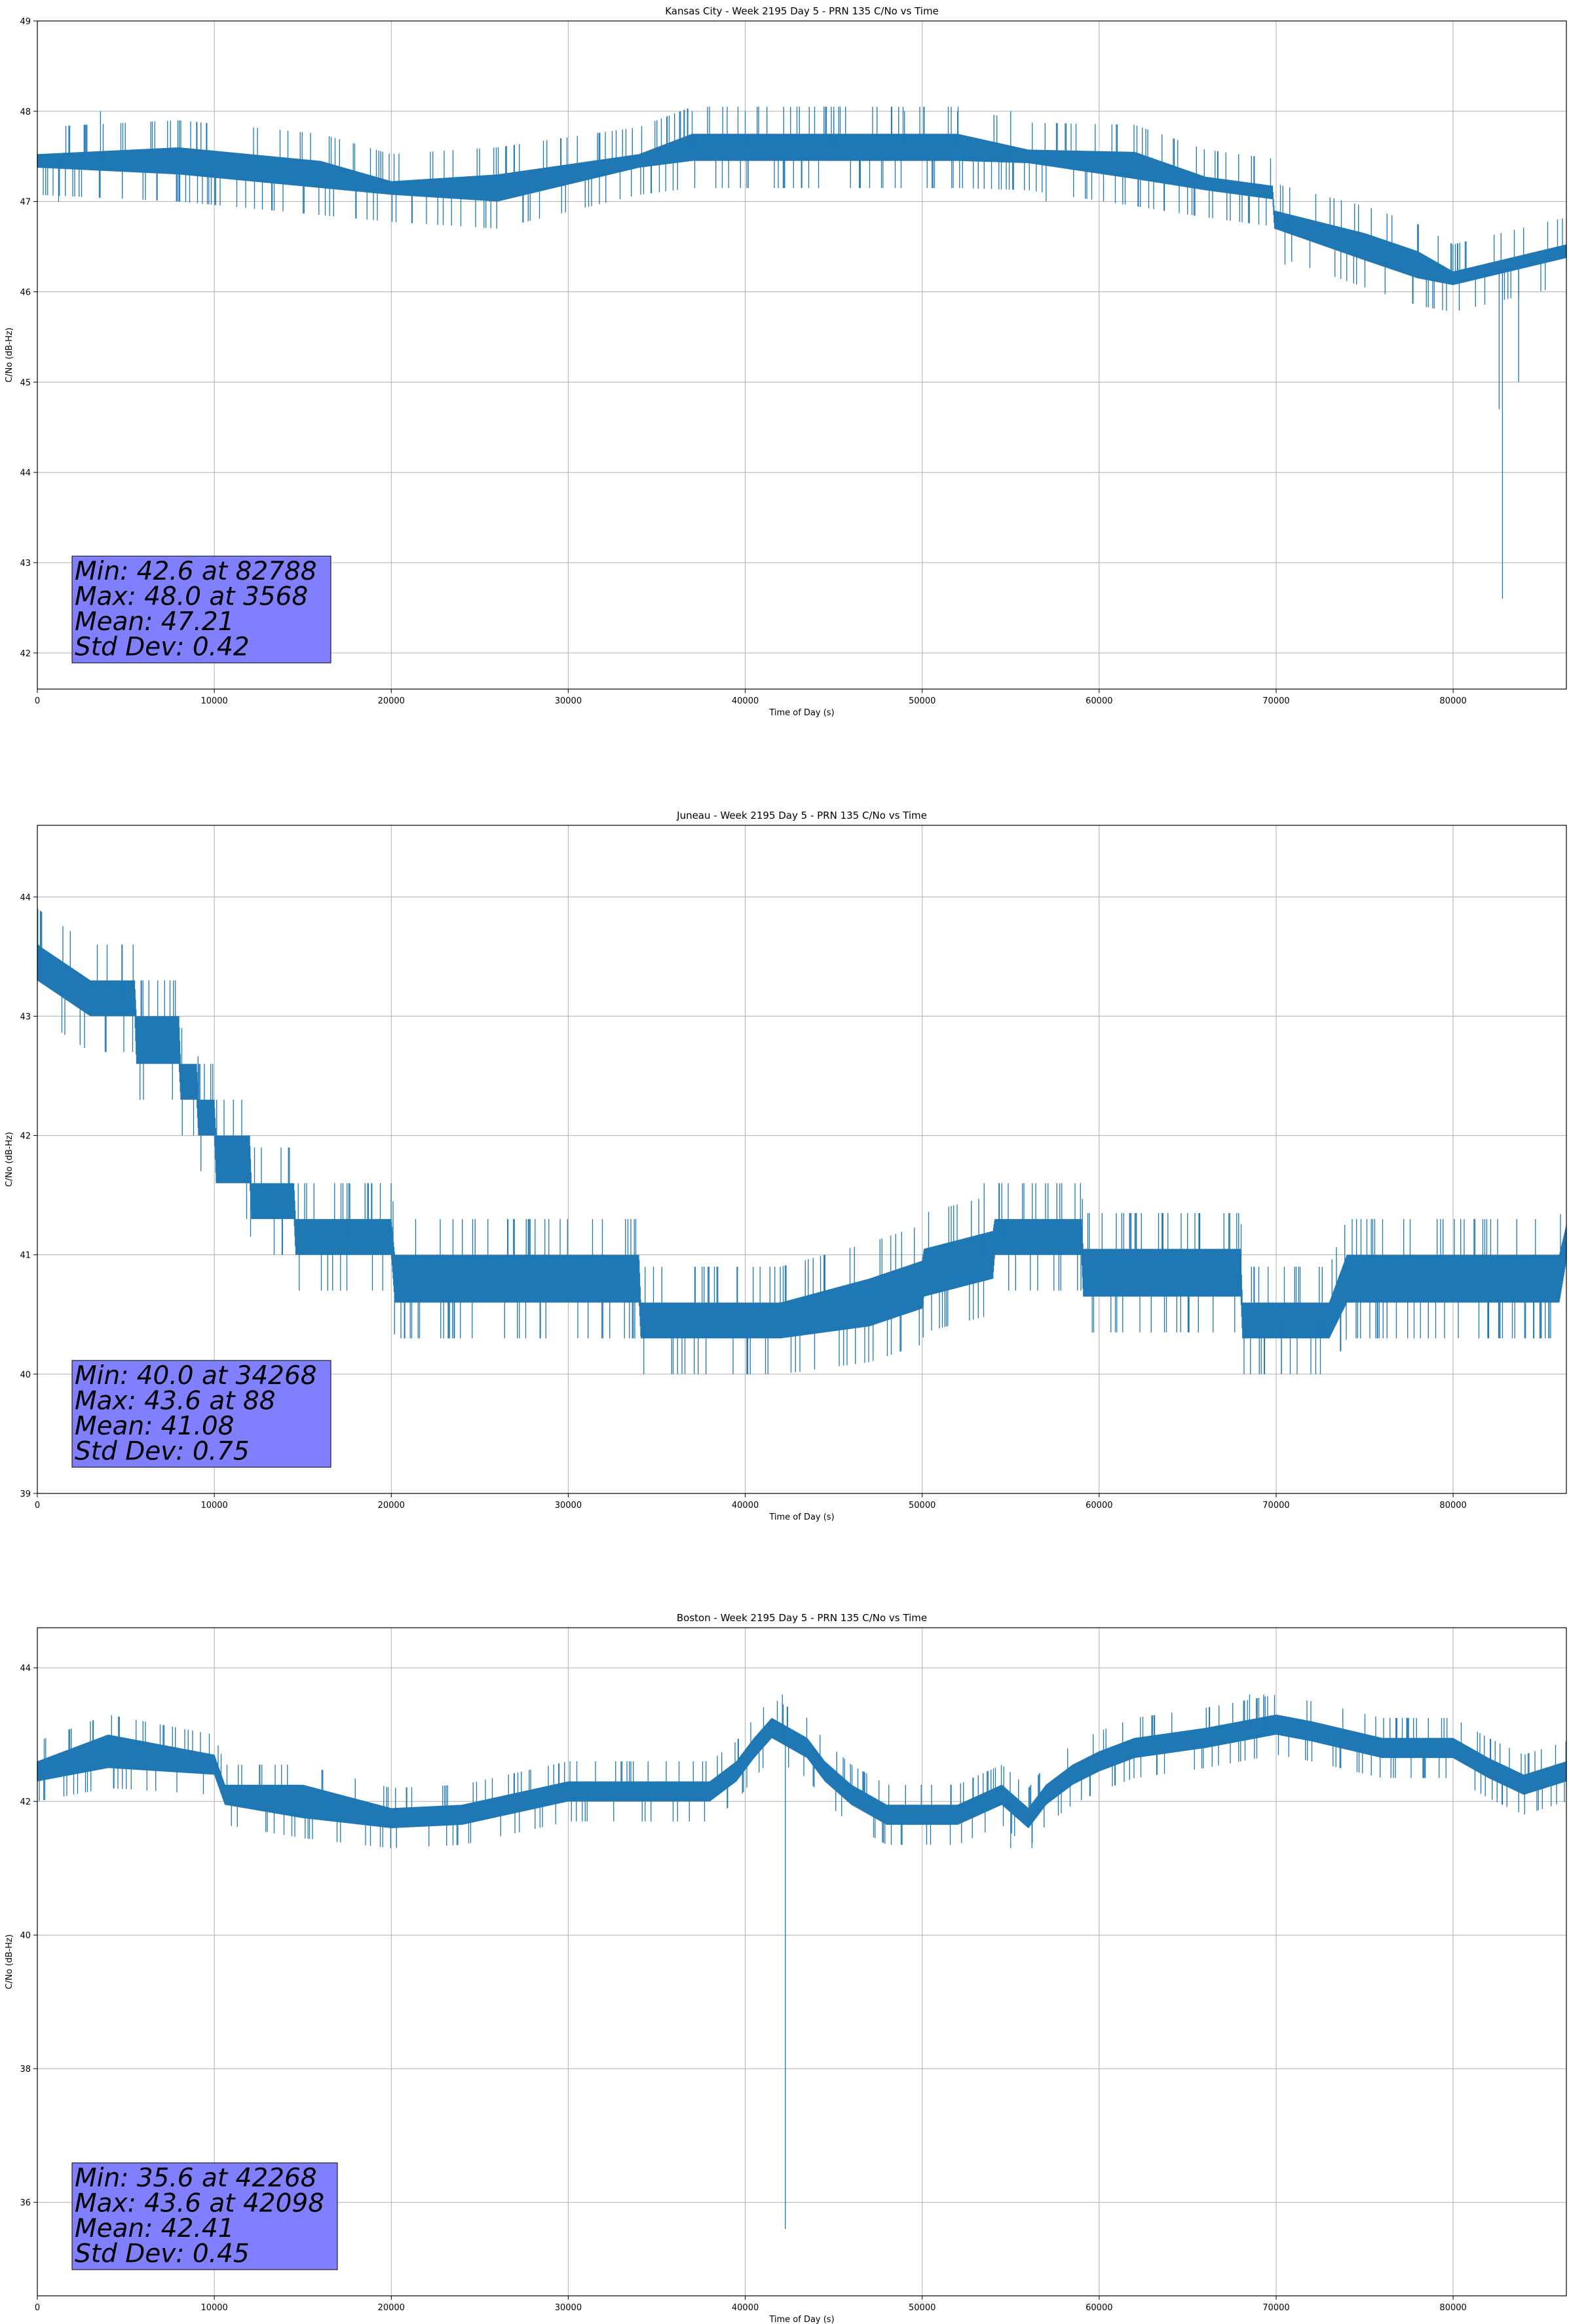 This screenshot has width=1569, height=2324. What do you see at coordinates (25, 22) in the screenshot?
I see `y-tick-label: 49` at bounding box center [25, 22].